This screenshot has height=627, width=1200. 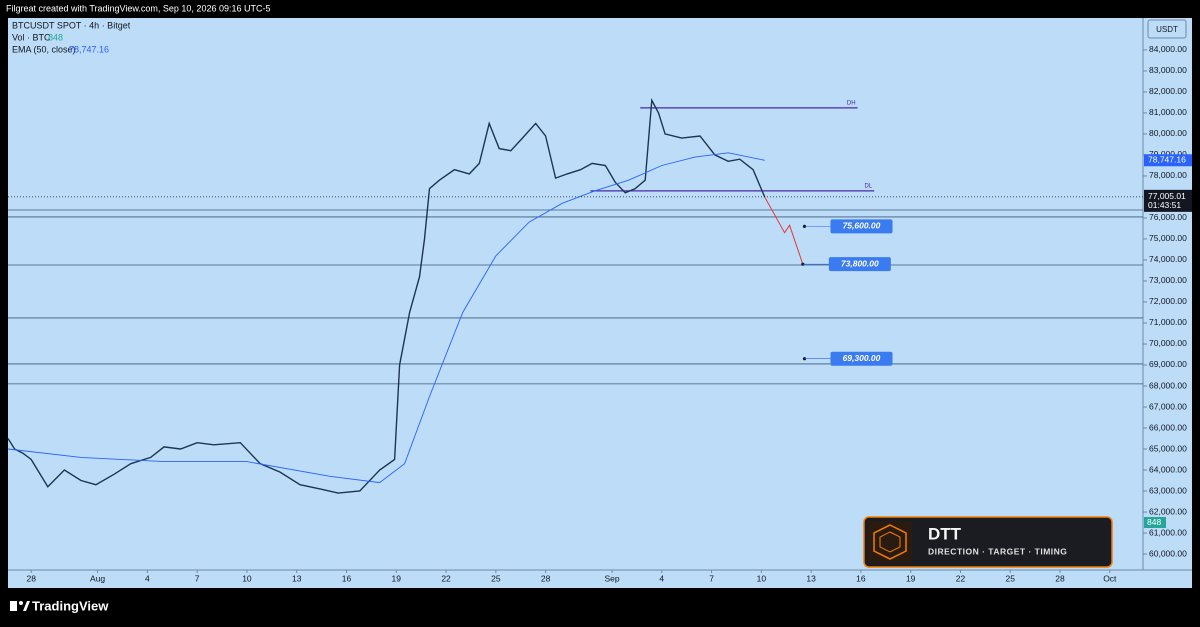 What do you see at coordinates (1168, 322) in the screenshot?
I see `y-tick-label: 71,000.00` at bounding box center [1168, 322].